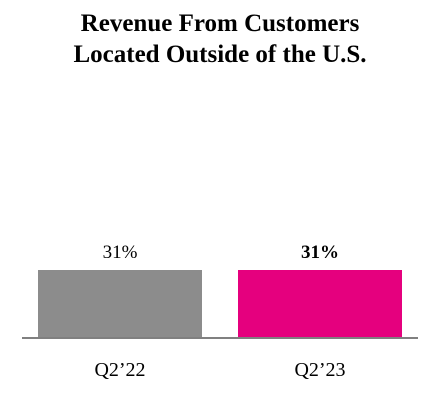 The width and height of the screenshot is (440, 400). Describe the element at coordinates (320, 252) in the screenshot. I see `data-label-2: 31%` at that location.